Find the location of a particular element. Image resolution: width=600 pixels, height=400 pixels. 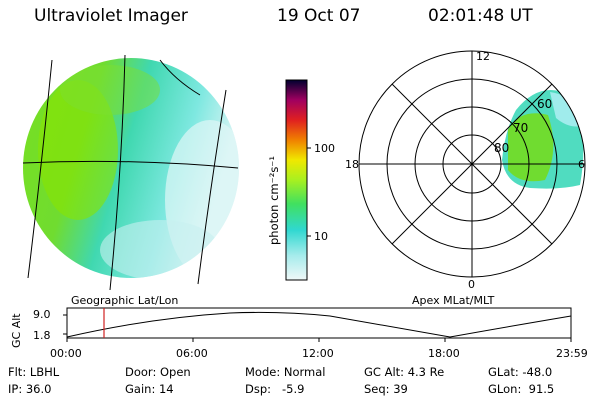

altitude-plot is located at coordinates (317, 324).